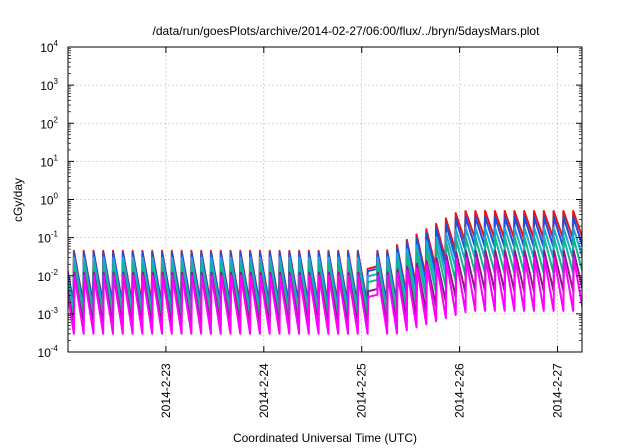  What do you see at coordinates (460, 390) in the screenshot?
I see `x-tick-label: 2014-2-26` at bounding box center [460, 390].